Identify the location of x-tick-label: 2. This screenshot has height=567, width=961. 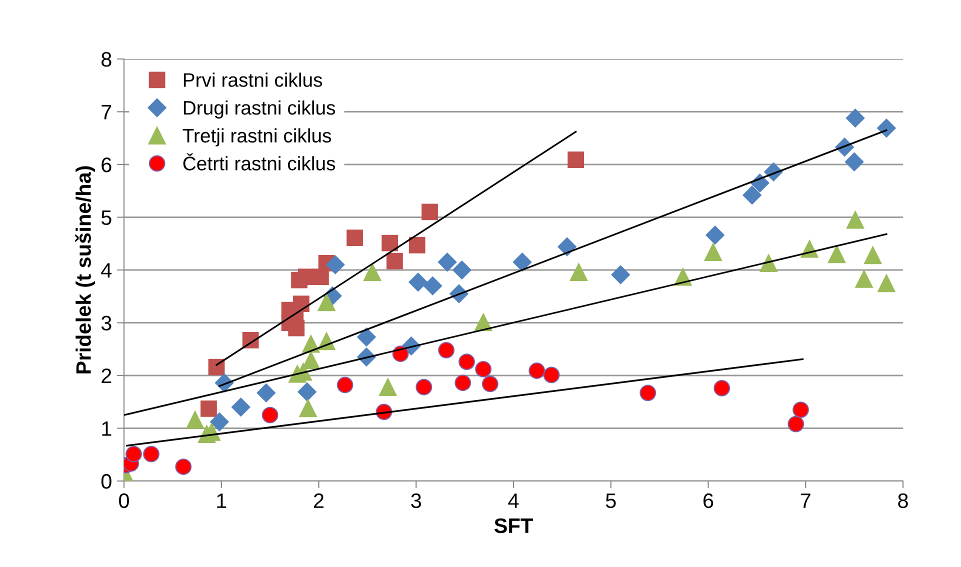
(319, 500).